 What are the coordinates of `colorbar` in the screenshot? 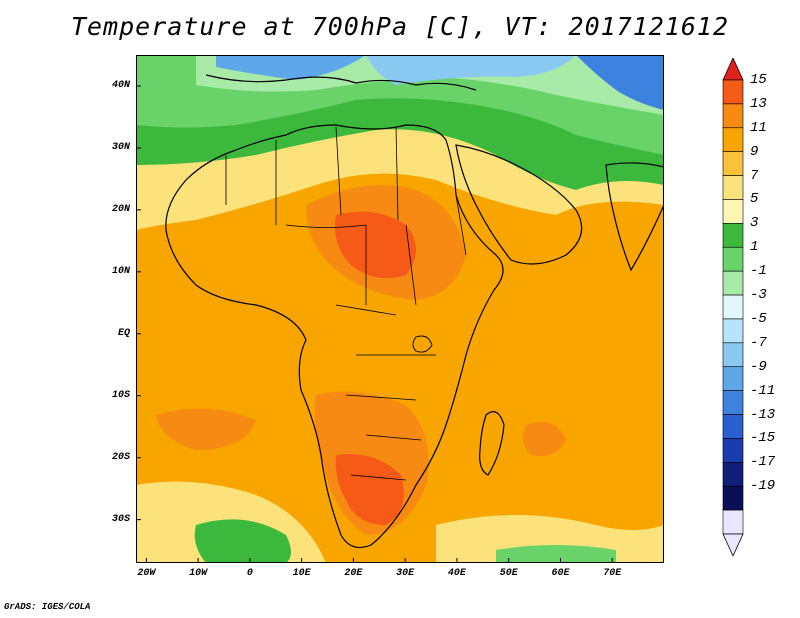 It's located at (733, 307).